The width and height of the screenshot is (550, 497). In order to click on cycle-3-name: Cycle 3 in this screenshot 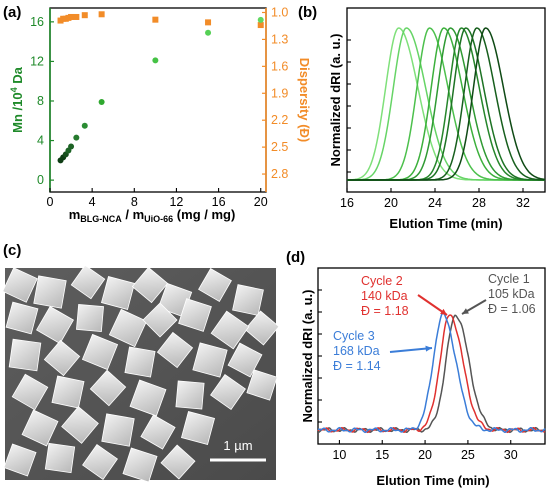, I will do `click(354, 336)`.